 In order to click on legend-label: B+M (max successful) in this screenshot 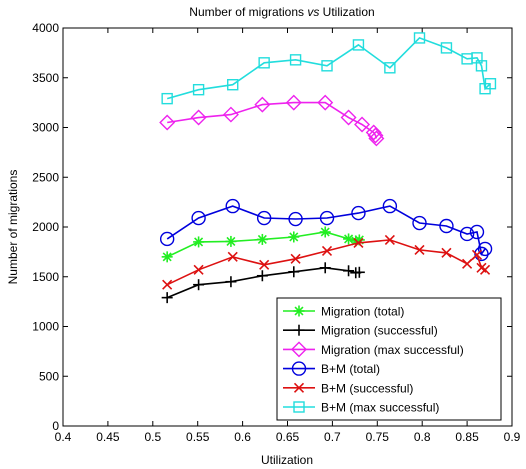, I will do `click(380, 408)`.